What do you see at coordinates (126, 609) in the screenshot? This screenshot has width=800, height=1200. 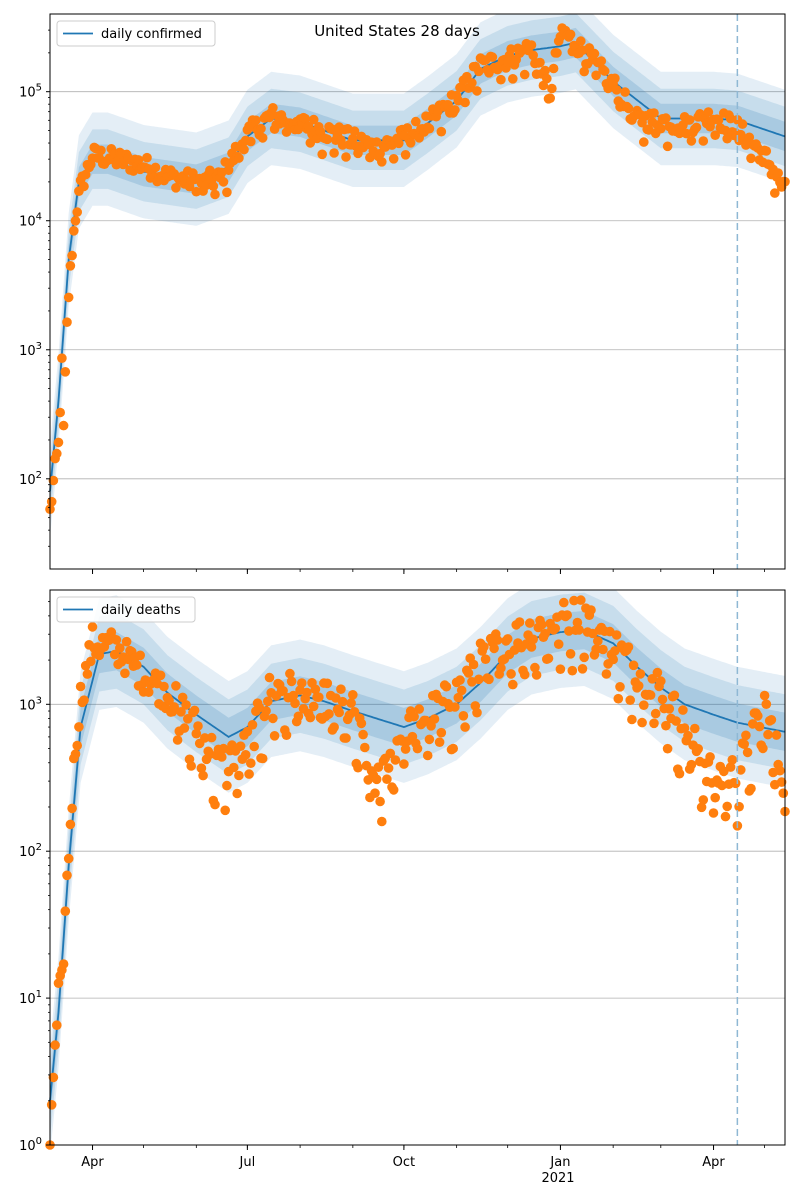 I see `bottom-legend: daily deaths` at bounding box center [126, 609].